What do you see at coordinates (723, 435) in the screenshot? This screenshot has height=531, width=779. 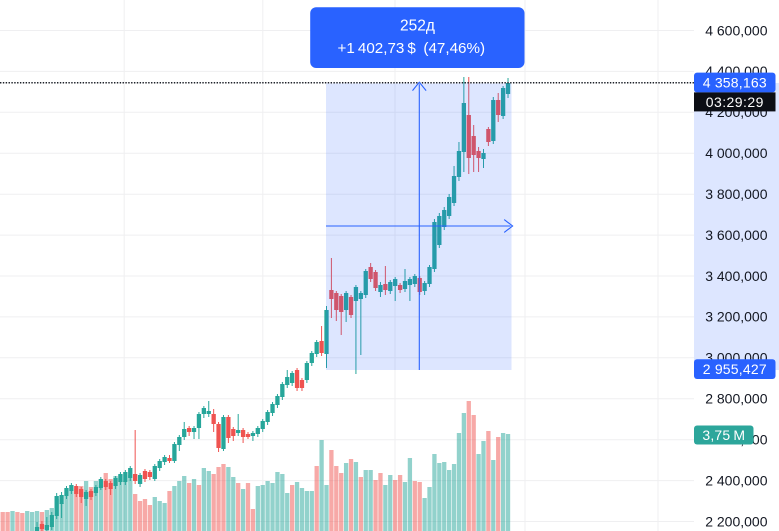 I see `svg-text: 3,75 M` at bounding box center [723, 435].